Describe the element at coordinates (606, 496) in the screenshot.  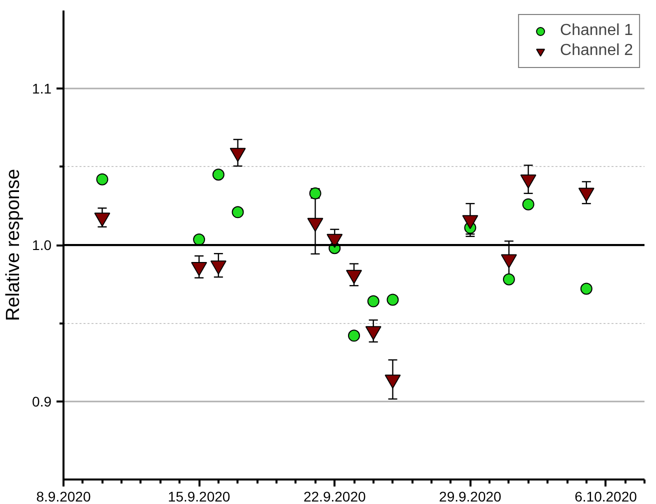
I see `x-tick-label: 6.10.2020` at that location.